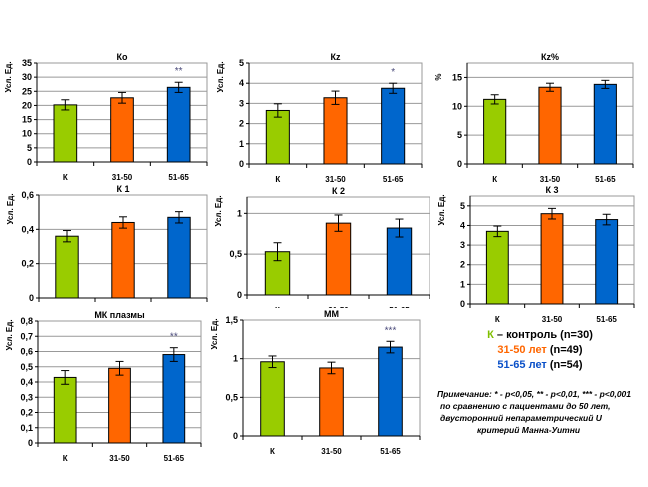 This screenshot has width=648, height=487. I want to click on significance-marker: *, so click(393, 72).